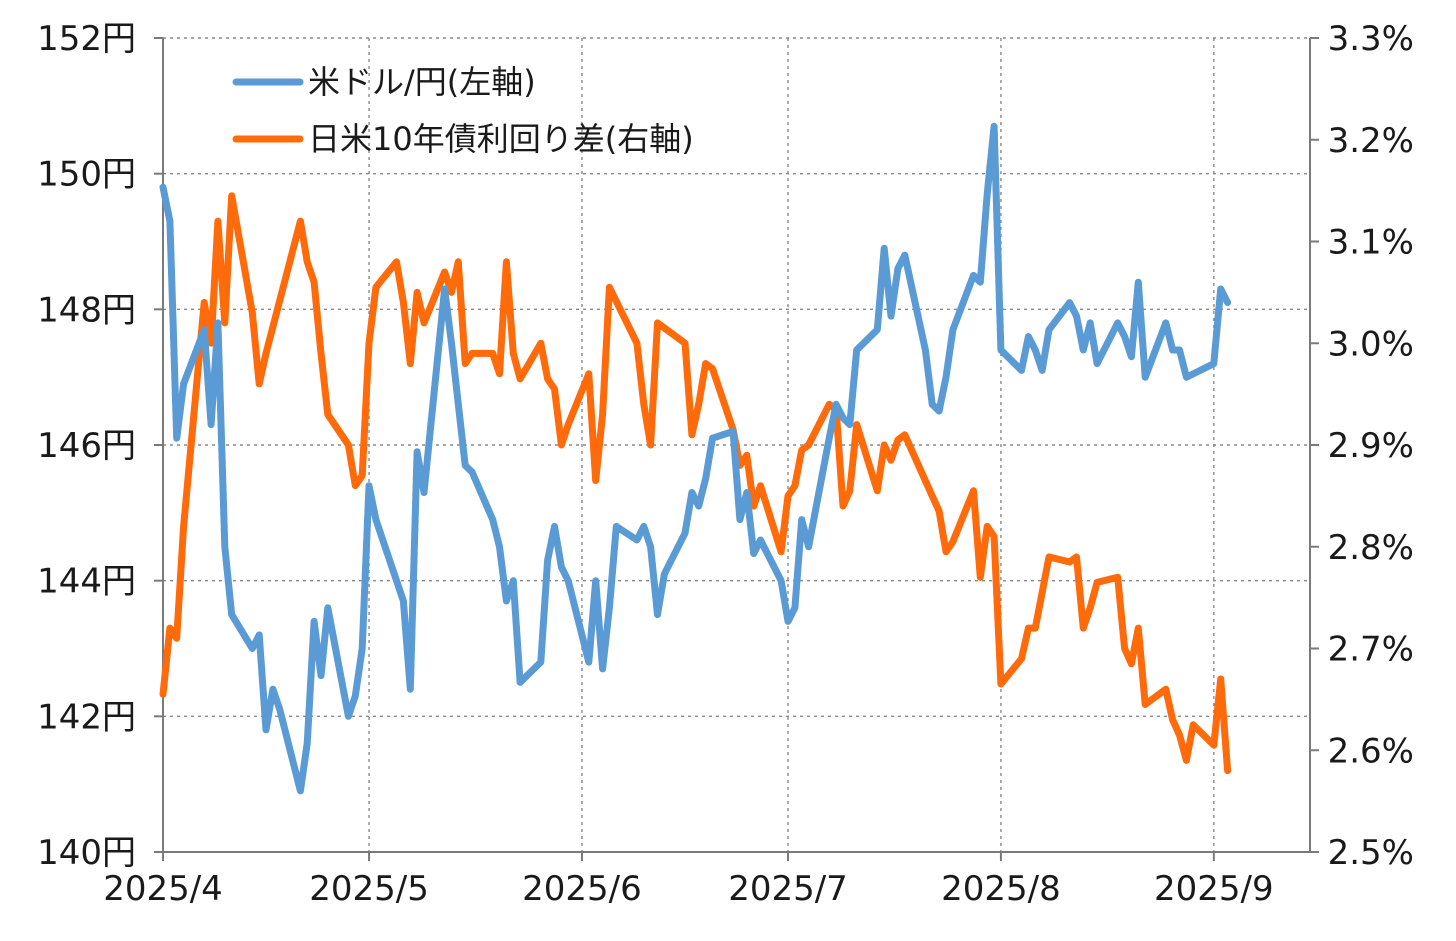  Describe the element at coordinates (1371, 650) in the screenshot. I see `y-right-tick-label-2: 2.7%` at that location.